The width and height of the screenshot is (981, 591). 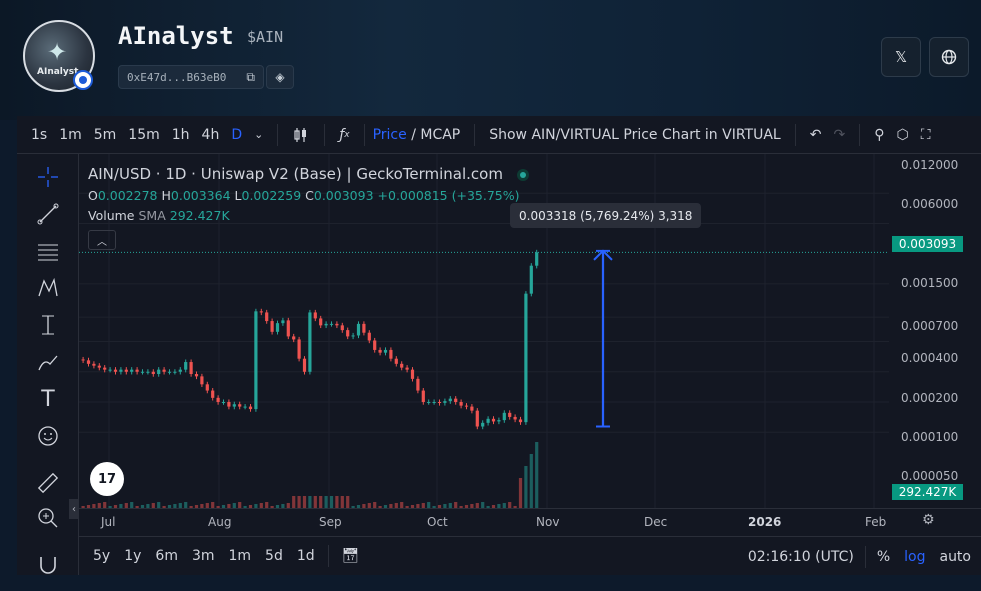 I want to click on quick-search-icon: ⚲, so click(x=879, y=134).